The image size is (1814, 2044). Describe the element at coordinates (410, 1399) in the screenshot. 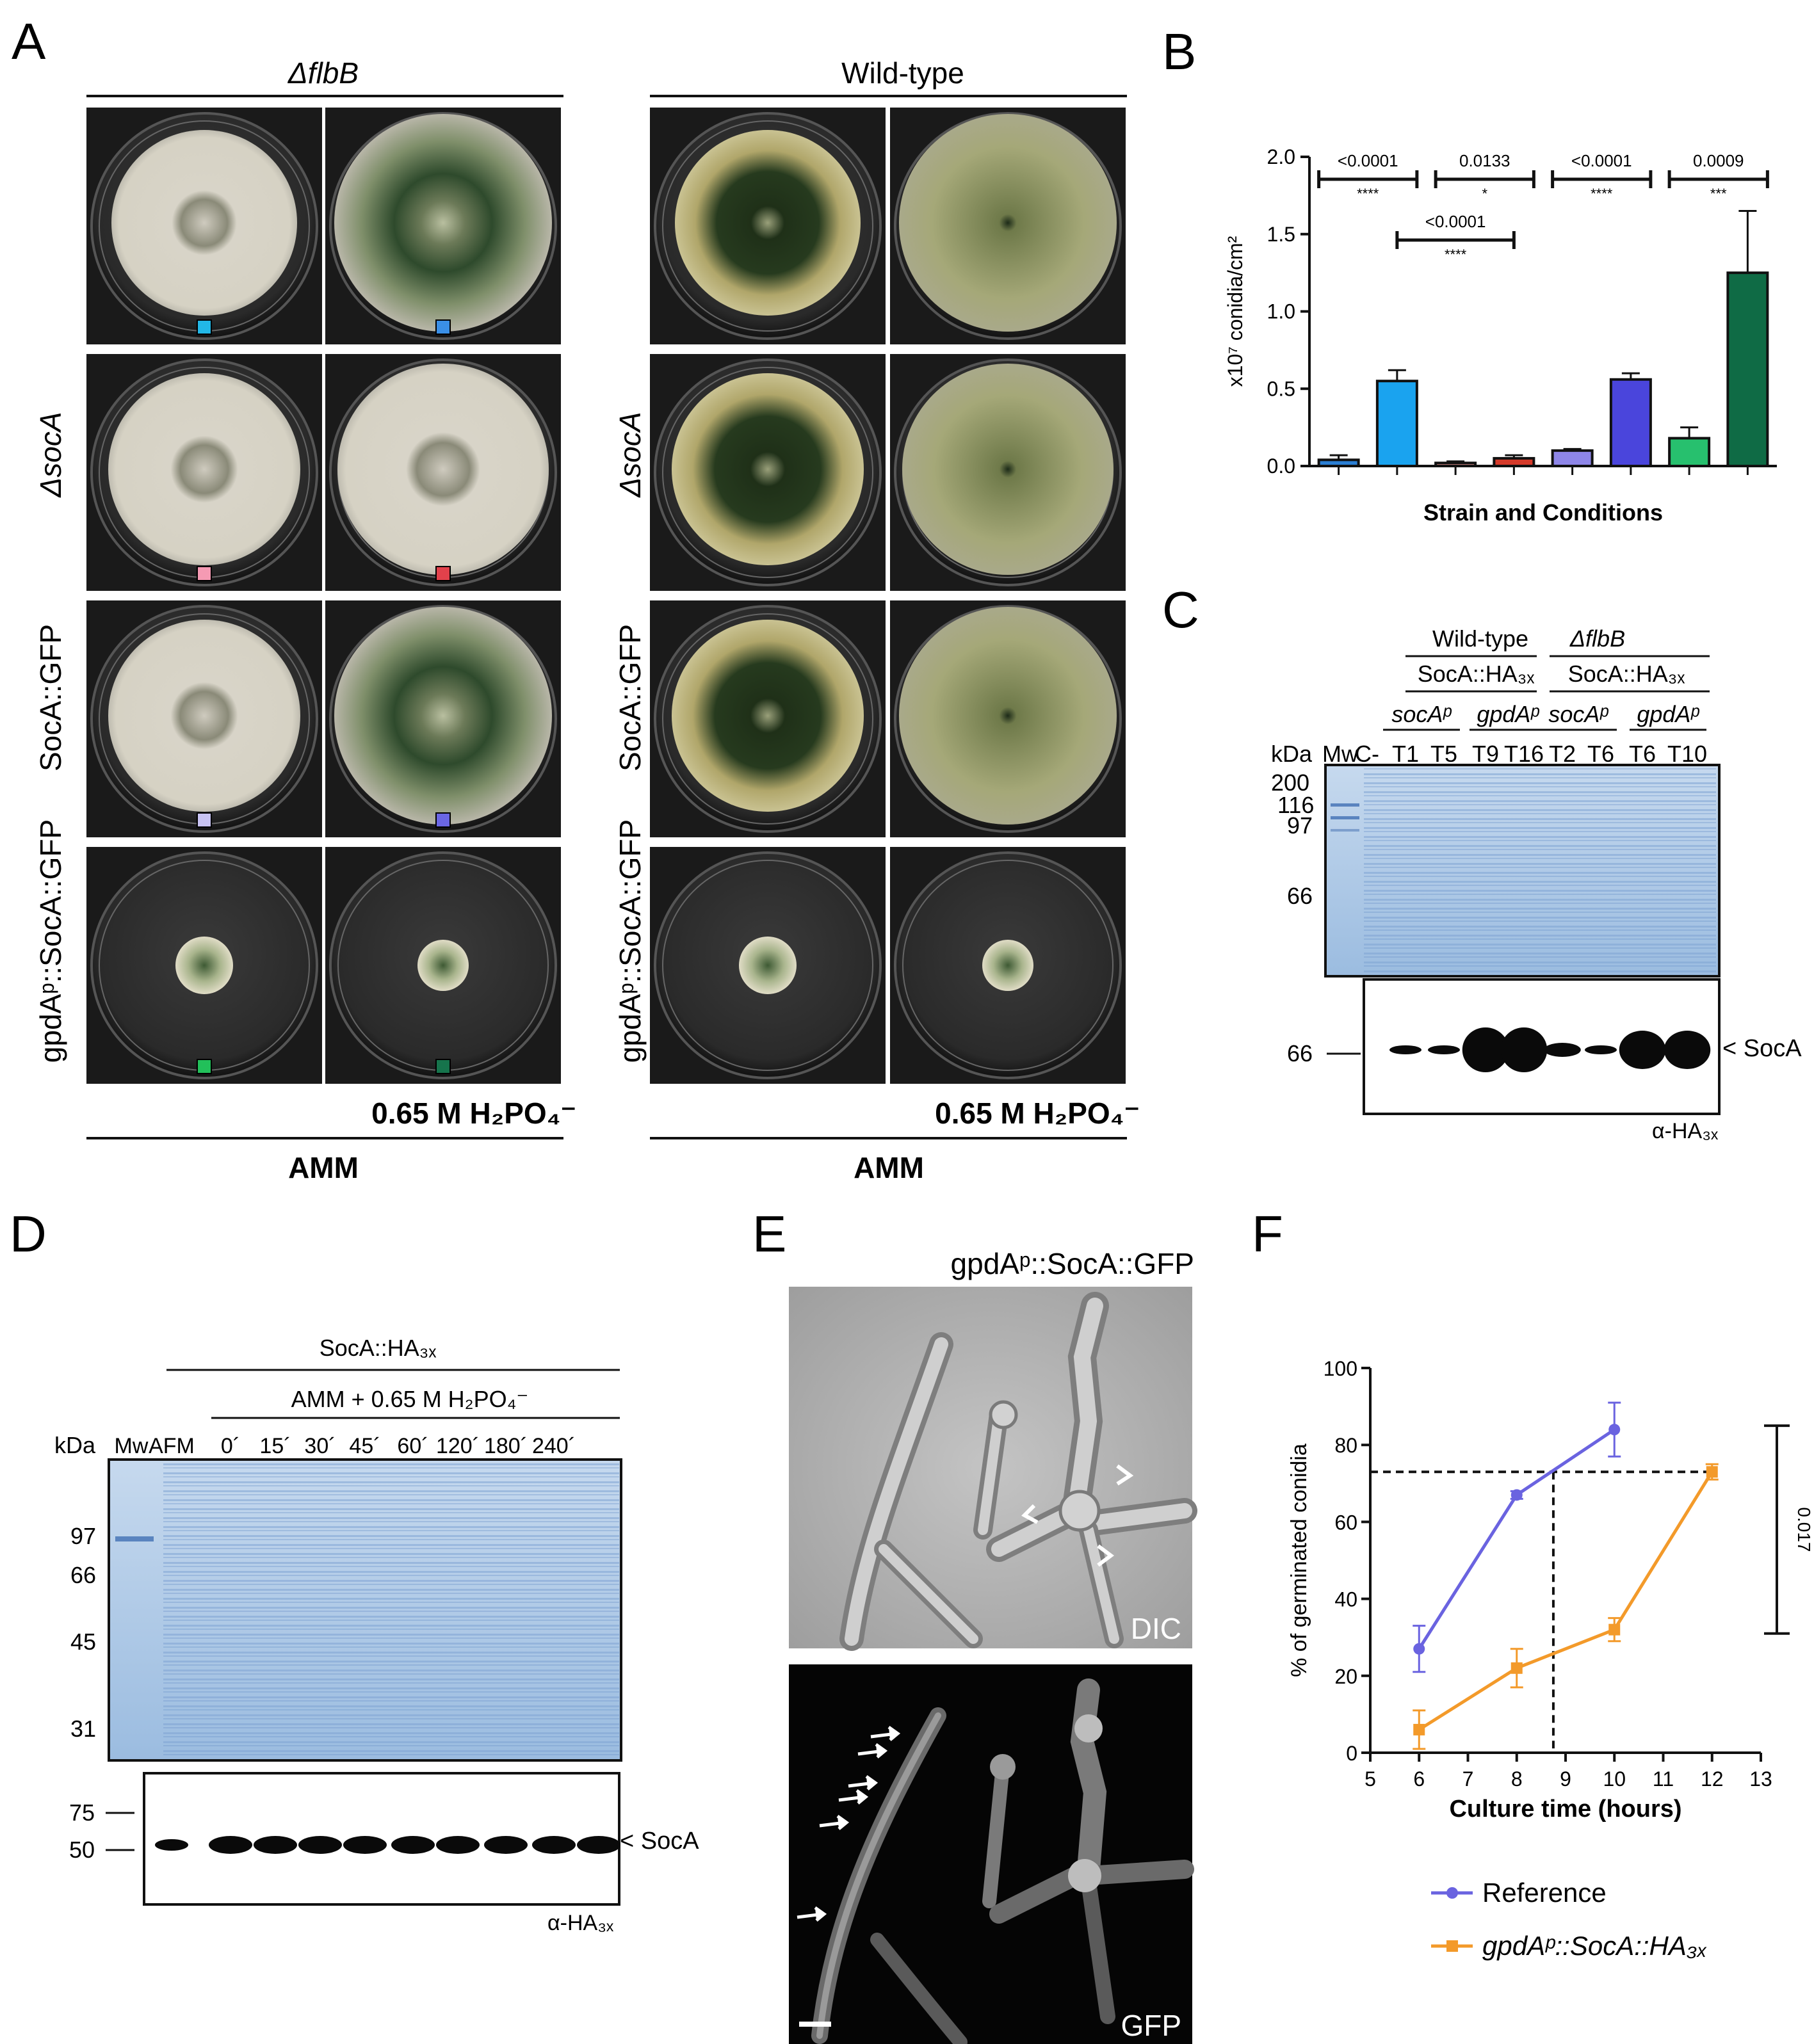

I see `d-treatment-label: AMM + 0.65 M H₂PO₄⁻` at that location.